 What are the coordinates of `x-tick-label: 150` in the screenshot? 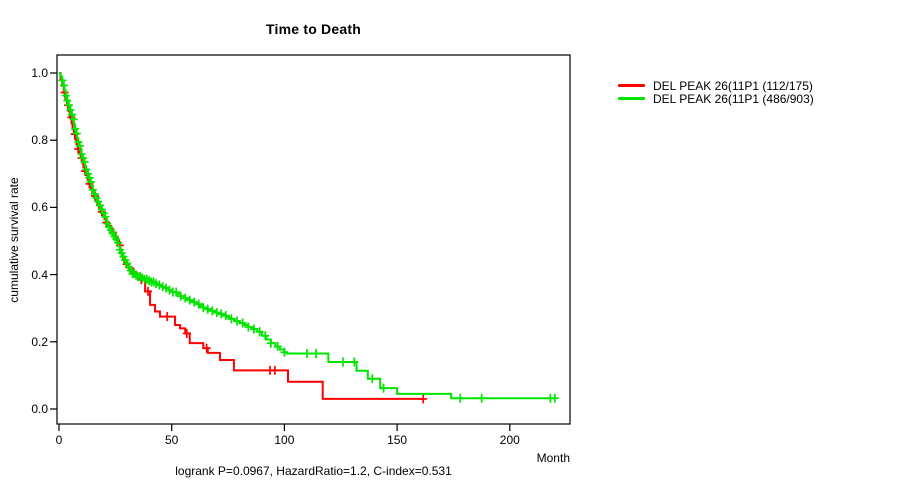 It's located at (397, 440).